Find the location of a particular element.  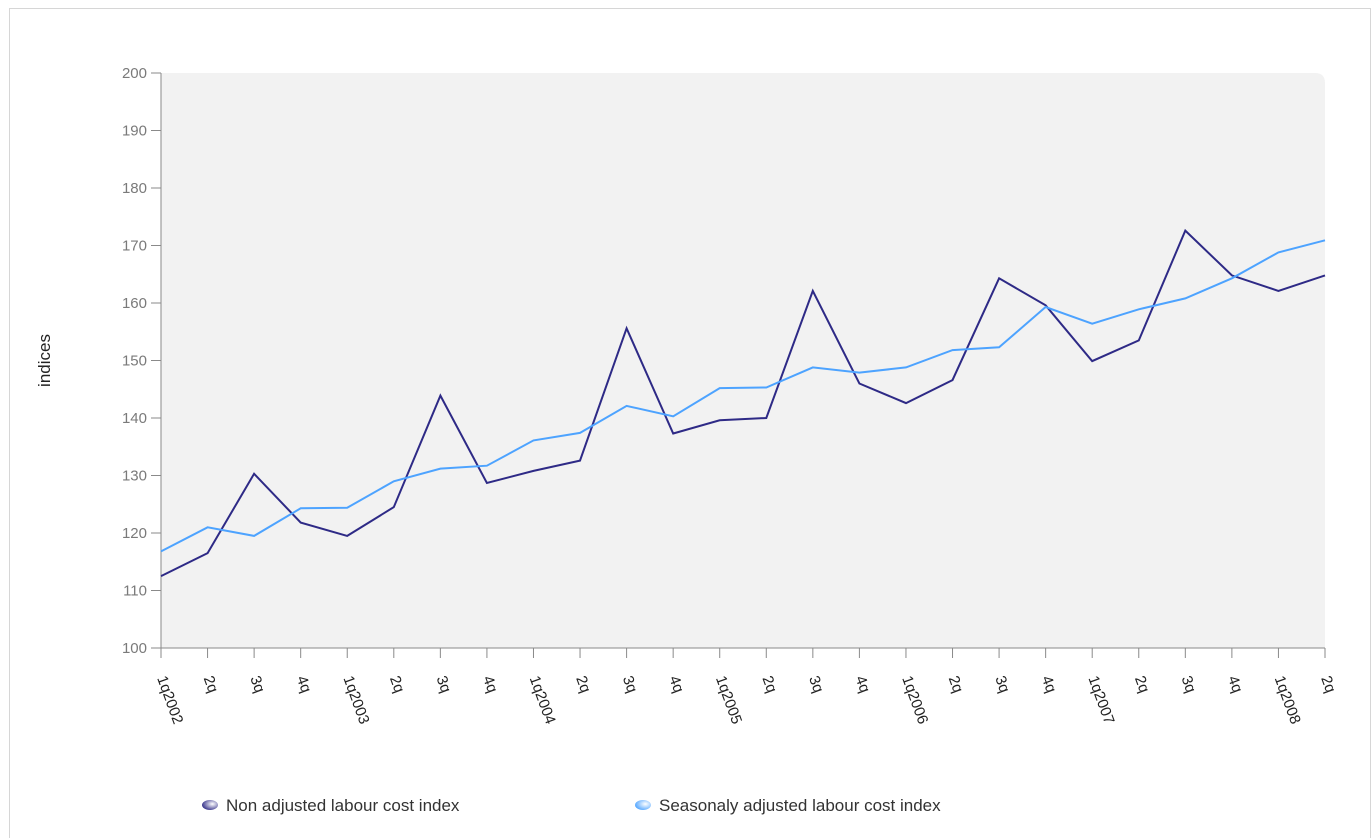

x-tick-label: 1q2007 is located at coordinates (1100, 700).